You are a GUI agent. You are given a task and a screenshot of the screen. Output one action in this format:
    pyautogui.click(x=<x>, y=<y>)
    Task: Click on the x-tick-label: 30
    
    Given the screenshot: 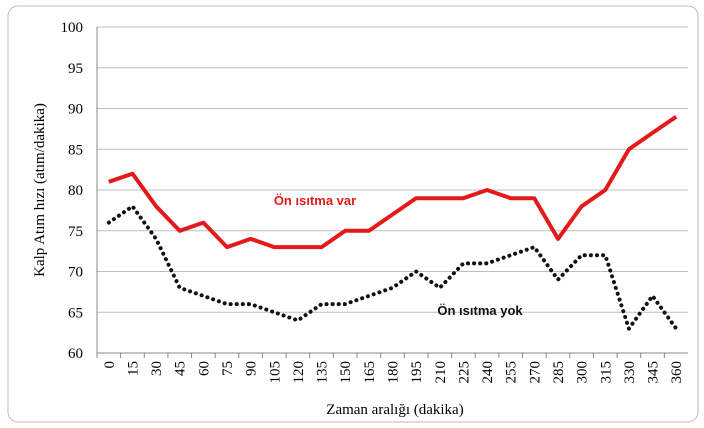 What is the action you would take?
    pyautogui.click(x=157, y=368)
    